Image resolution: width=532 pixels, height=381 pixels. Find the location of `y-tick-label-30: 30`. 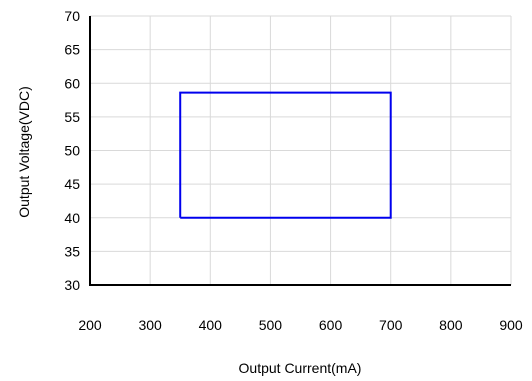

y-tick-label-30: 30 is located at coordinates (72, 285).